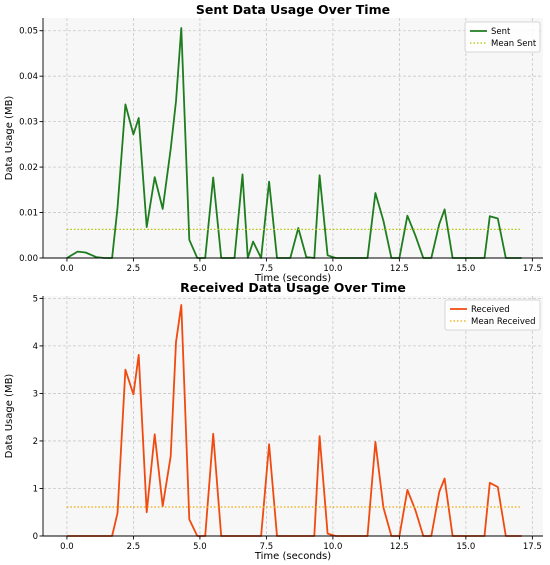 The image size is (550, 565). Describe the element at coordinates (35, 347) in the screenshot. I see `y-tick-label: 4` at that location.